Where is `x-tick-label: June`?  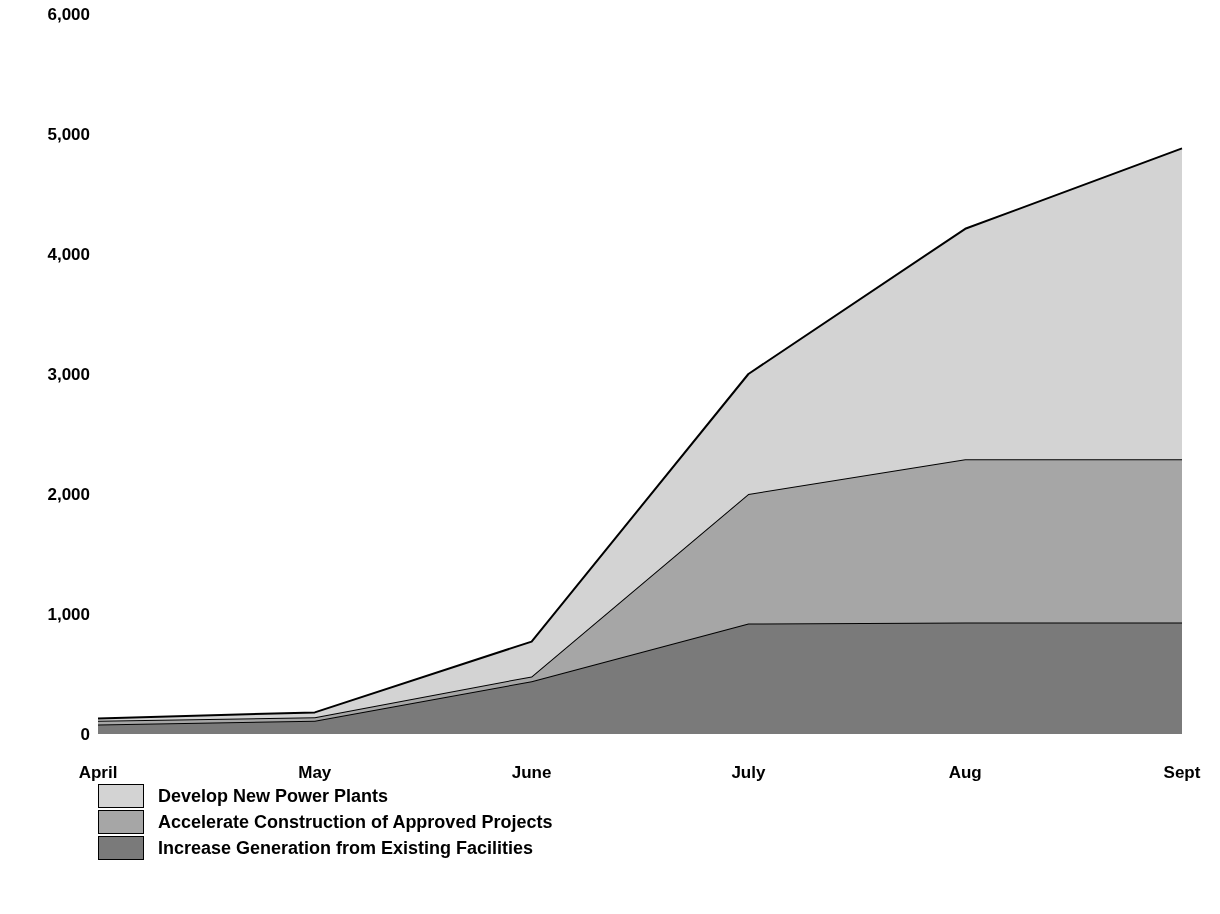
x-tick-label: June is located at coordinates (531, 772).